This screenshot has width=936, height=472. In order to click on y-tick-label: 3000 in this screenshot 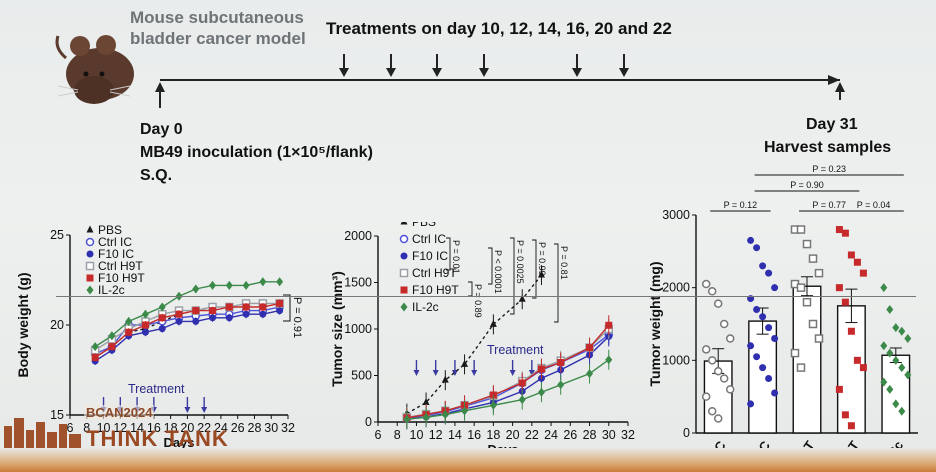, I will do `click(676, 215)`.